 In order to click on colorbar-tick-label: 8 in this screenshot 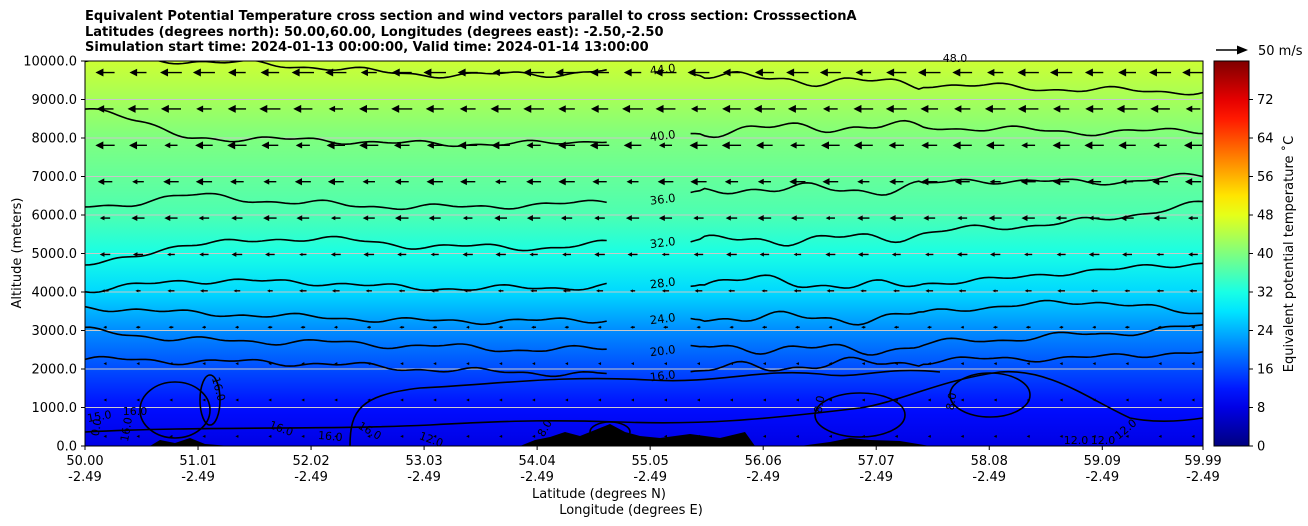, I will do `click(1261, 408)`.